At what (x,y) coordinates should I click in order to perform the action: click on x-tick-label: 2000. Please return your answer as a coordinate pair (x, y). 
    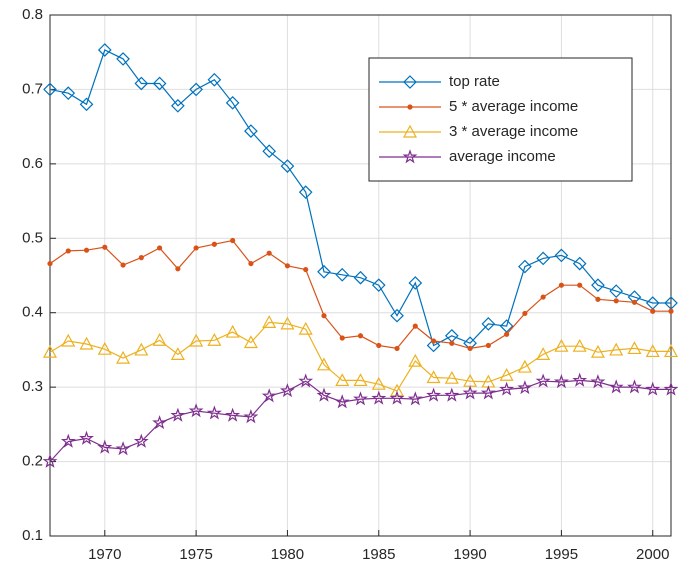
    Looking at the image, I should click on (652, 554).